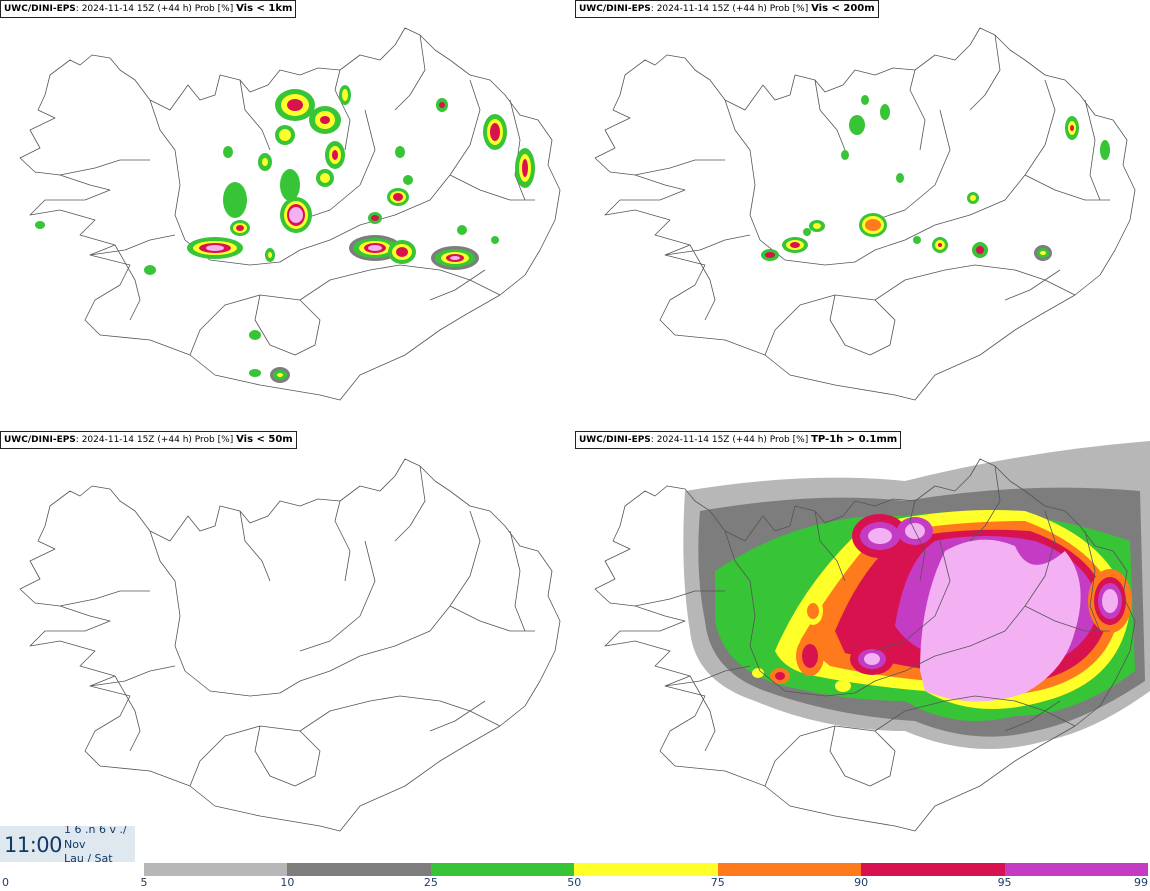 The height and width of the screenshot is (891, 1150). Describe the element at coordinates (95, 831) in the screenshot. I see `valid-date: 1 6 .n 6 v ./` at that location.